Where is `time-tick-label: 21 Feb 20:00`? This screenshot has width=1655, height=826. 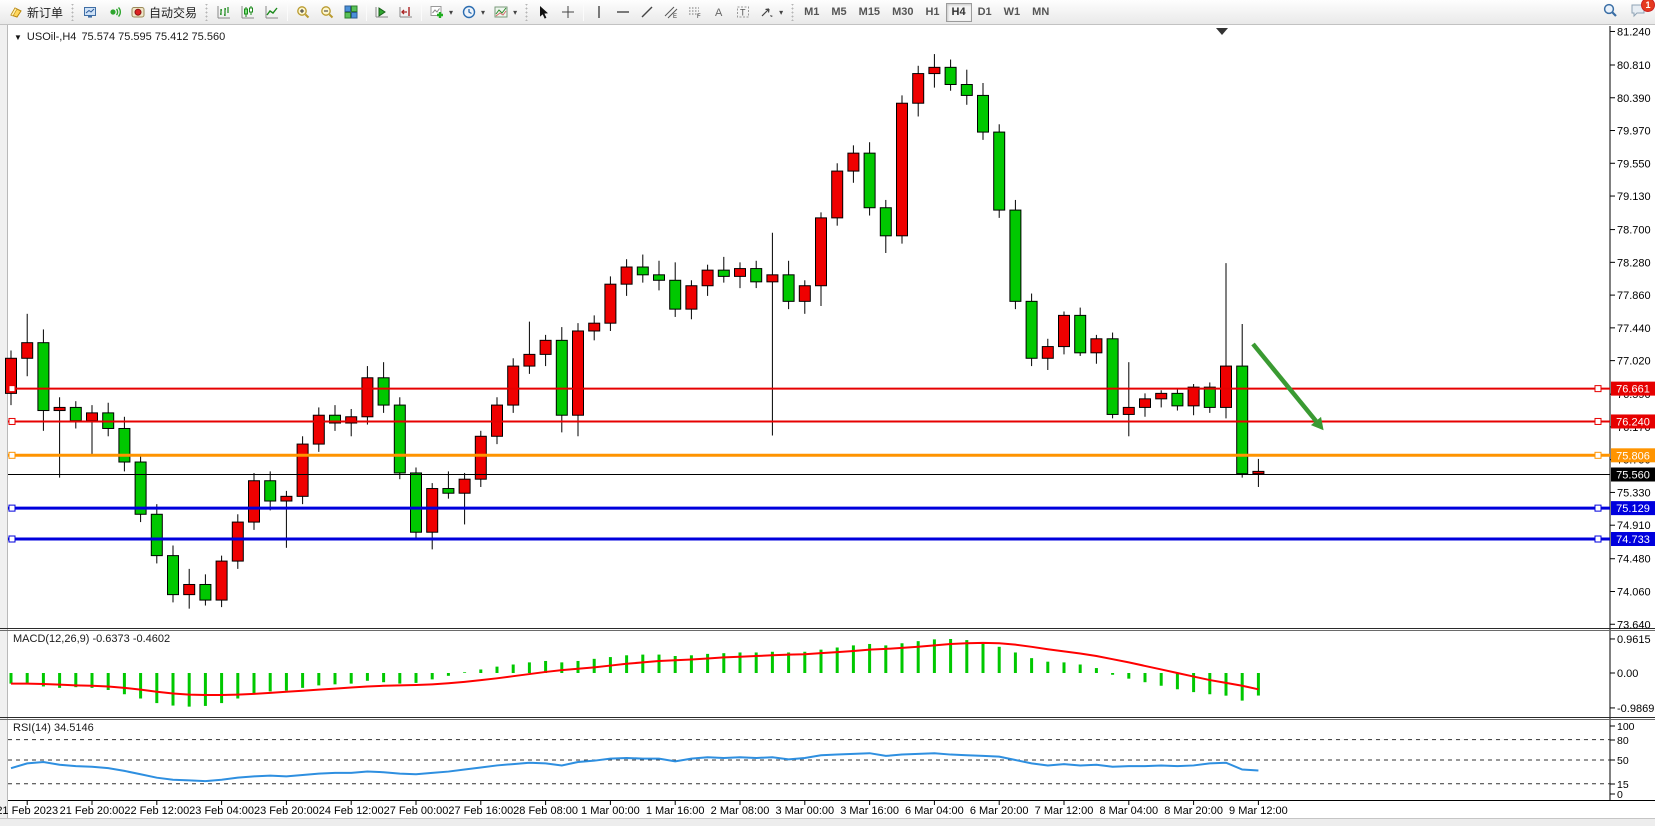 time-tick-label: 21 Feb 20:00 is located at coordinates (92, 811).